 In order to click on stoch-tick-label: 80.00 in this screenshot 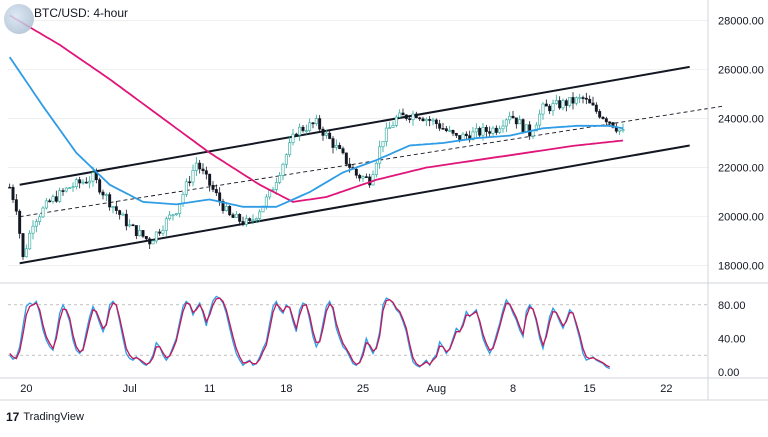, I will do `click(732, 306)`.